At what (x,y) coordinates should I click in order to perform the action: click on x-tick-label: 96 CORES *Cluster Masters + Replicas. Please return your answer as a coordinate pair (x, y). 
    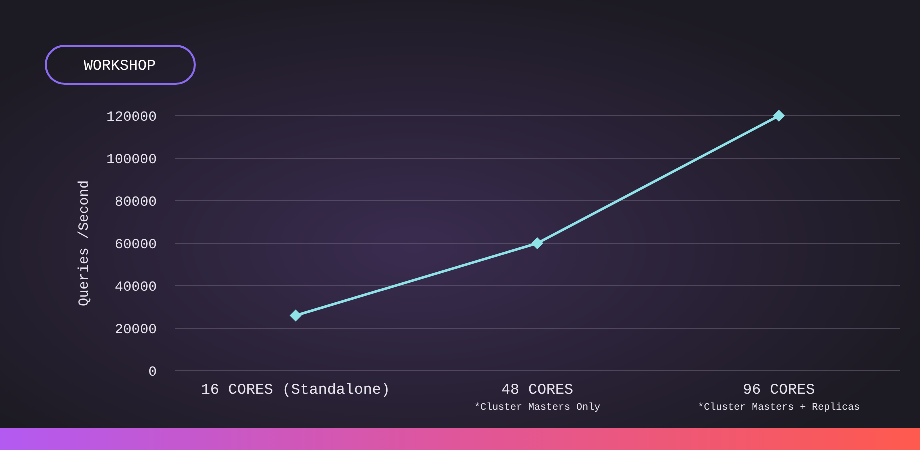
    Looking at the image, I should click on (779, 398).